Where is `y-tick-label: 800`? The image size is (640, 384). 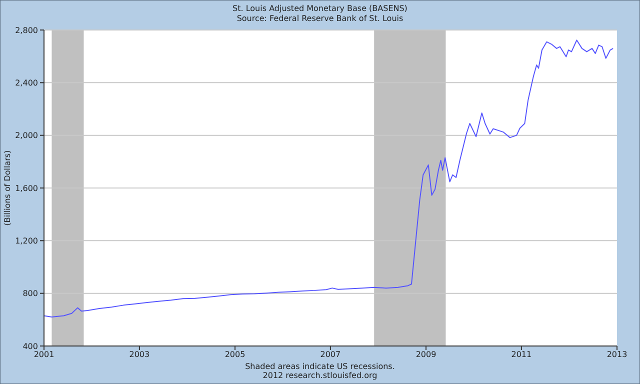 y-tick-label: 800 is located at coordinates (30, 293).